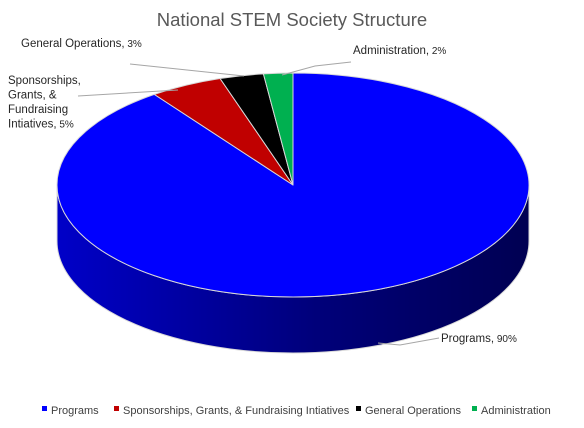 The image size is (584, 428). What do you see at coordinates (278, 129) in the screenshot?
I see `pie-slice-administration` at bounding box center [278, 129].